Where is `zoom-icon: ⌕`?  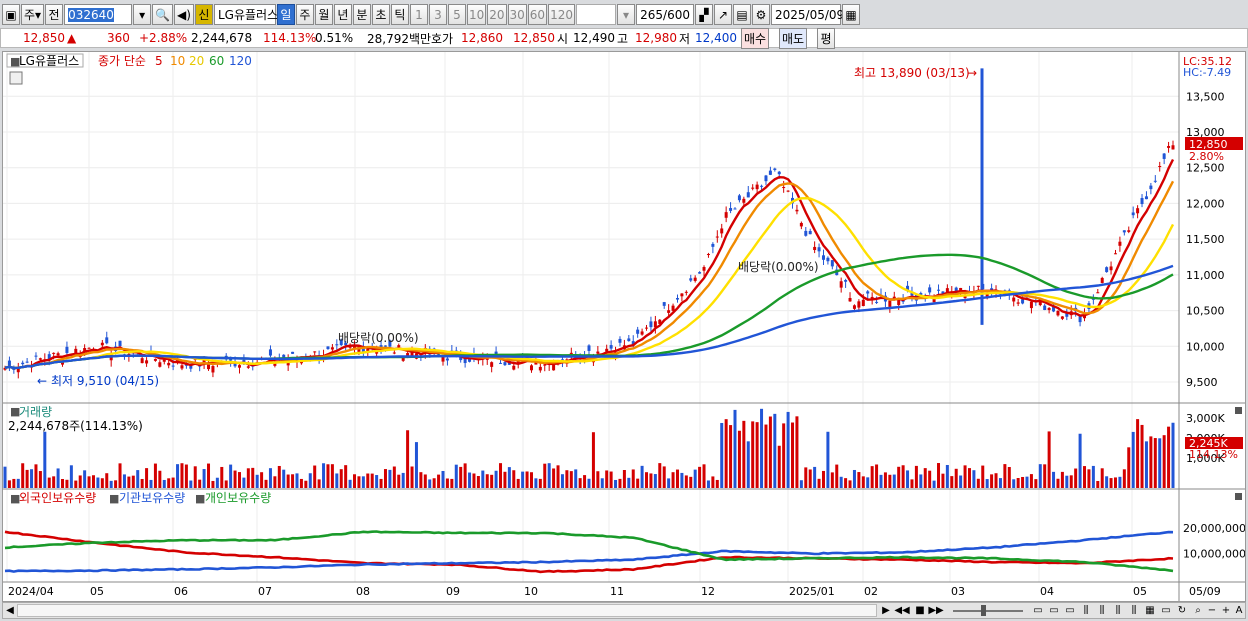
zoom-icon: ⌕ is located at coordinates (1198, 610).